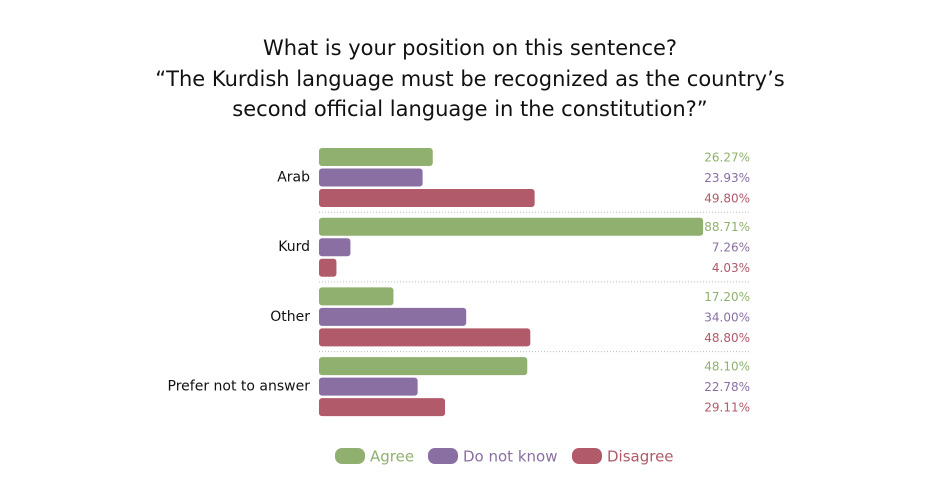  I want to click on value-label: 7.26%, so click(731, 248).